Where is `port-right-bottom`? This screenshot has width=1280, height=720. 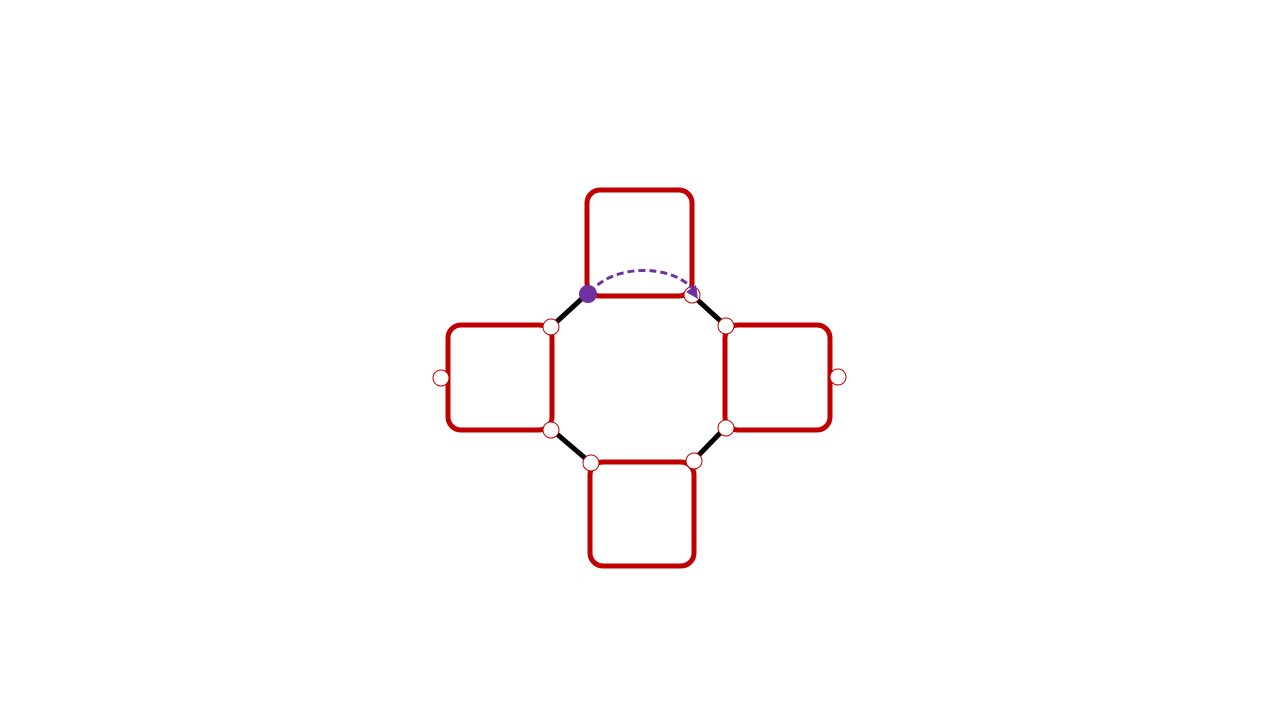
port-right-bottom is located at coordinates (726, 428).